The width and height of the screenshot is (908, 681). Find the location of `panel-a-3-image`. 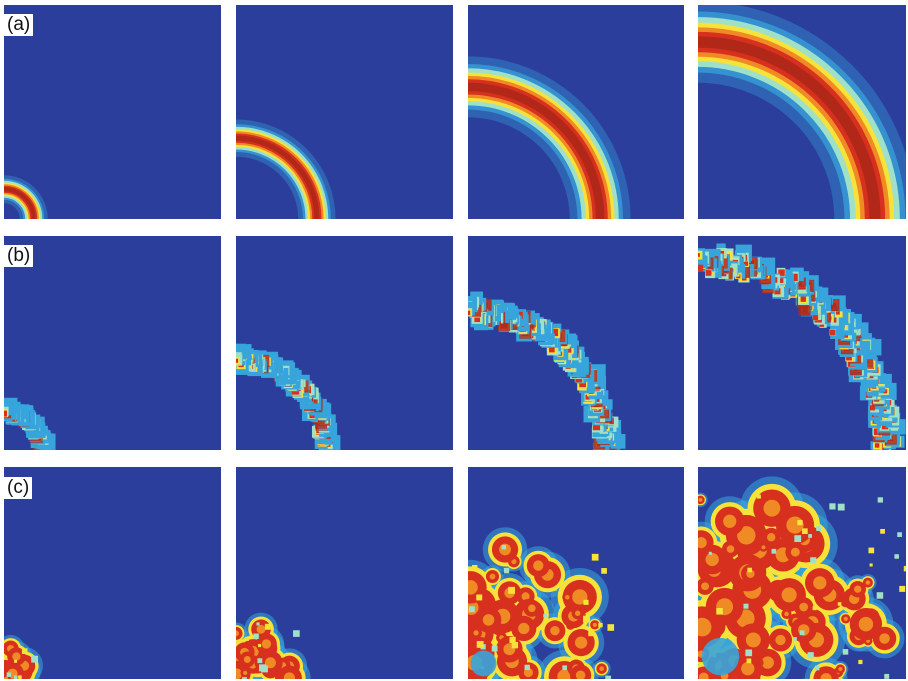

panel-a-3-image is located at coordinates (576, 112).